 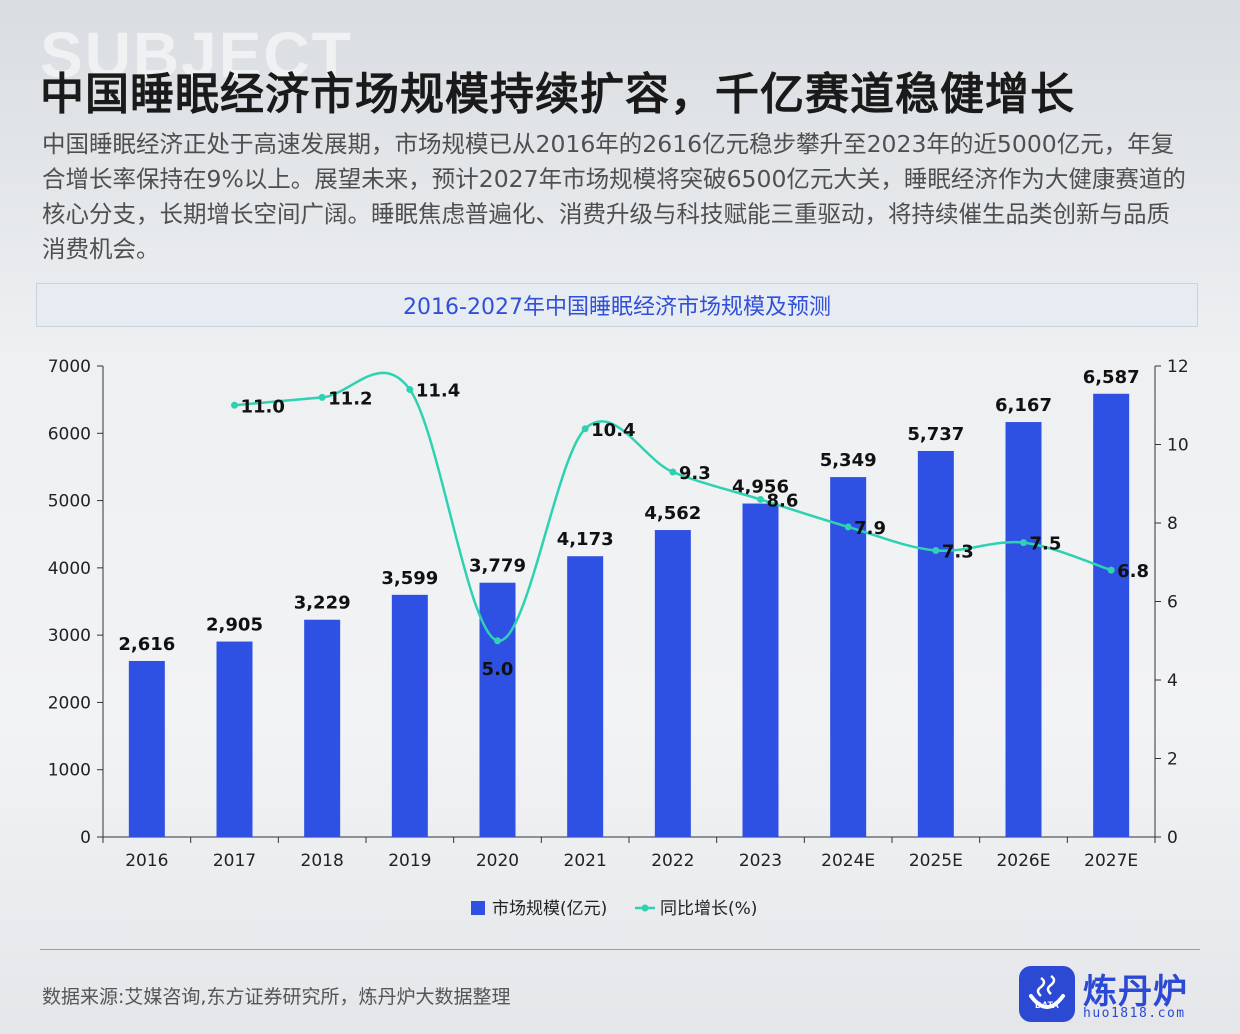 What do you see at coordinates (69, 367) in the screenshot?
I see `left-axis-tick-label: 7000` at bounding box center [69, 367].